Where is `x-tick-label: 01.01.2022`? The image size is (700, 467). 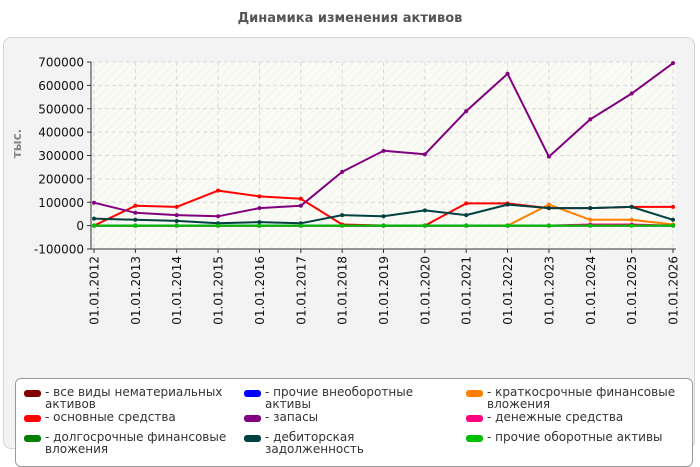
x-tick-label: 01.01.2022 is located at coordinates (508, 290).